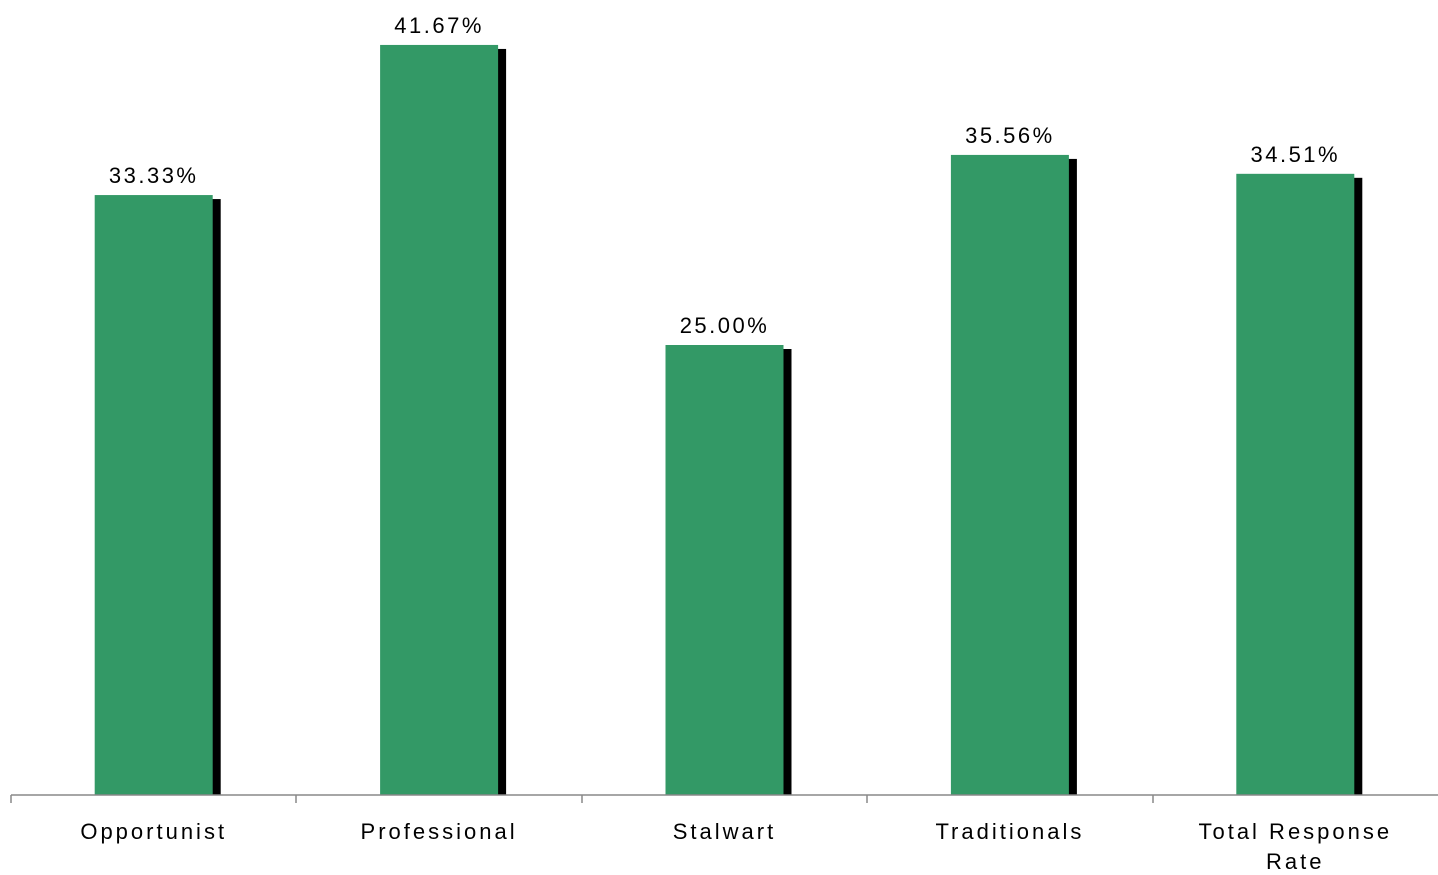 Image resolution: width=1438 pixels, height=875 pixels. Describe the element at coordinates (1009, 475) in the screenshot. I see `bar-traditionals` at that location.